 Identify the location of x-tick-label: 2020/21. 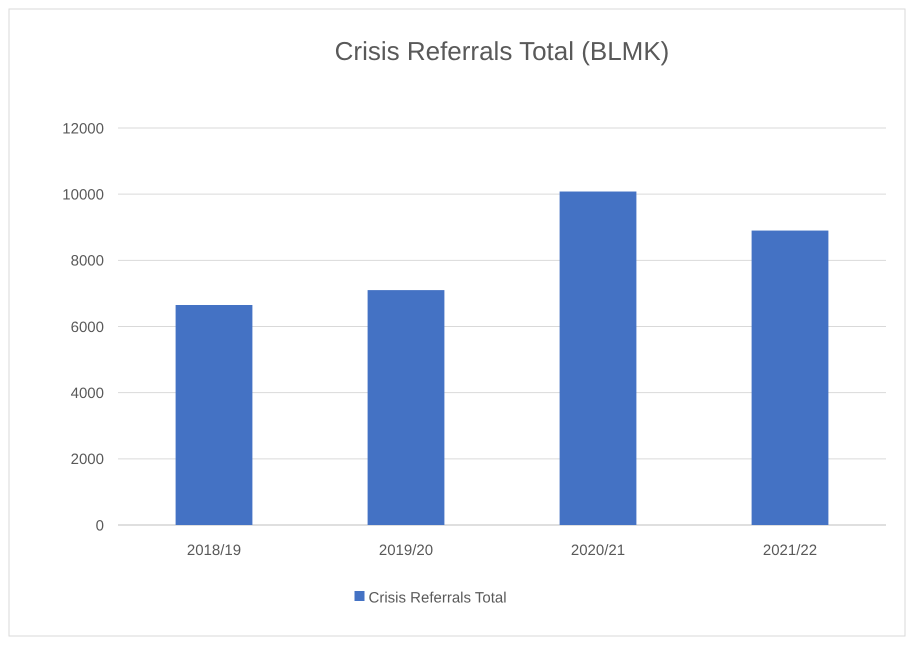
(598, 550).